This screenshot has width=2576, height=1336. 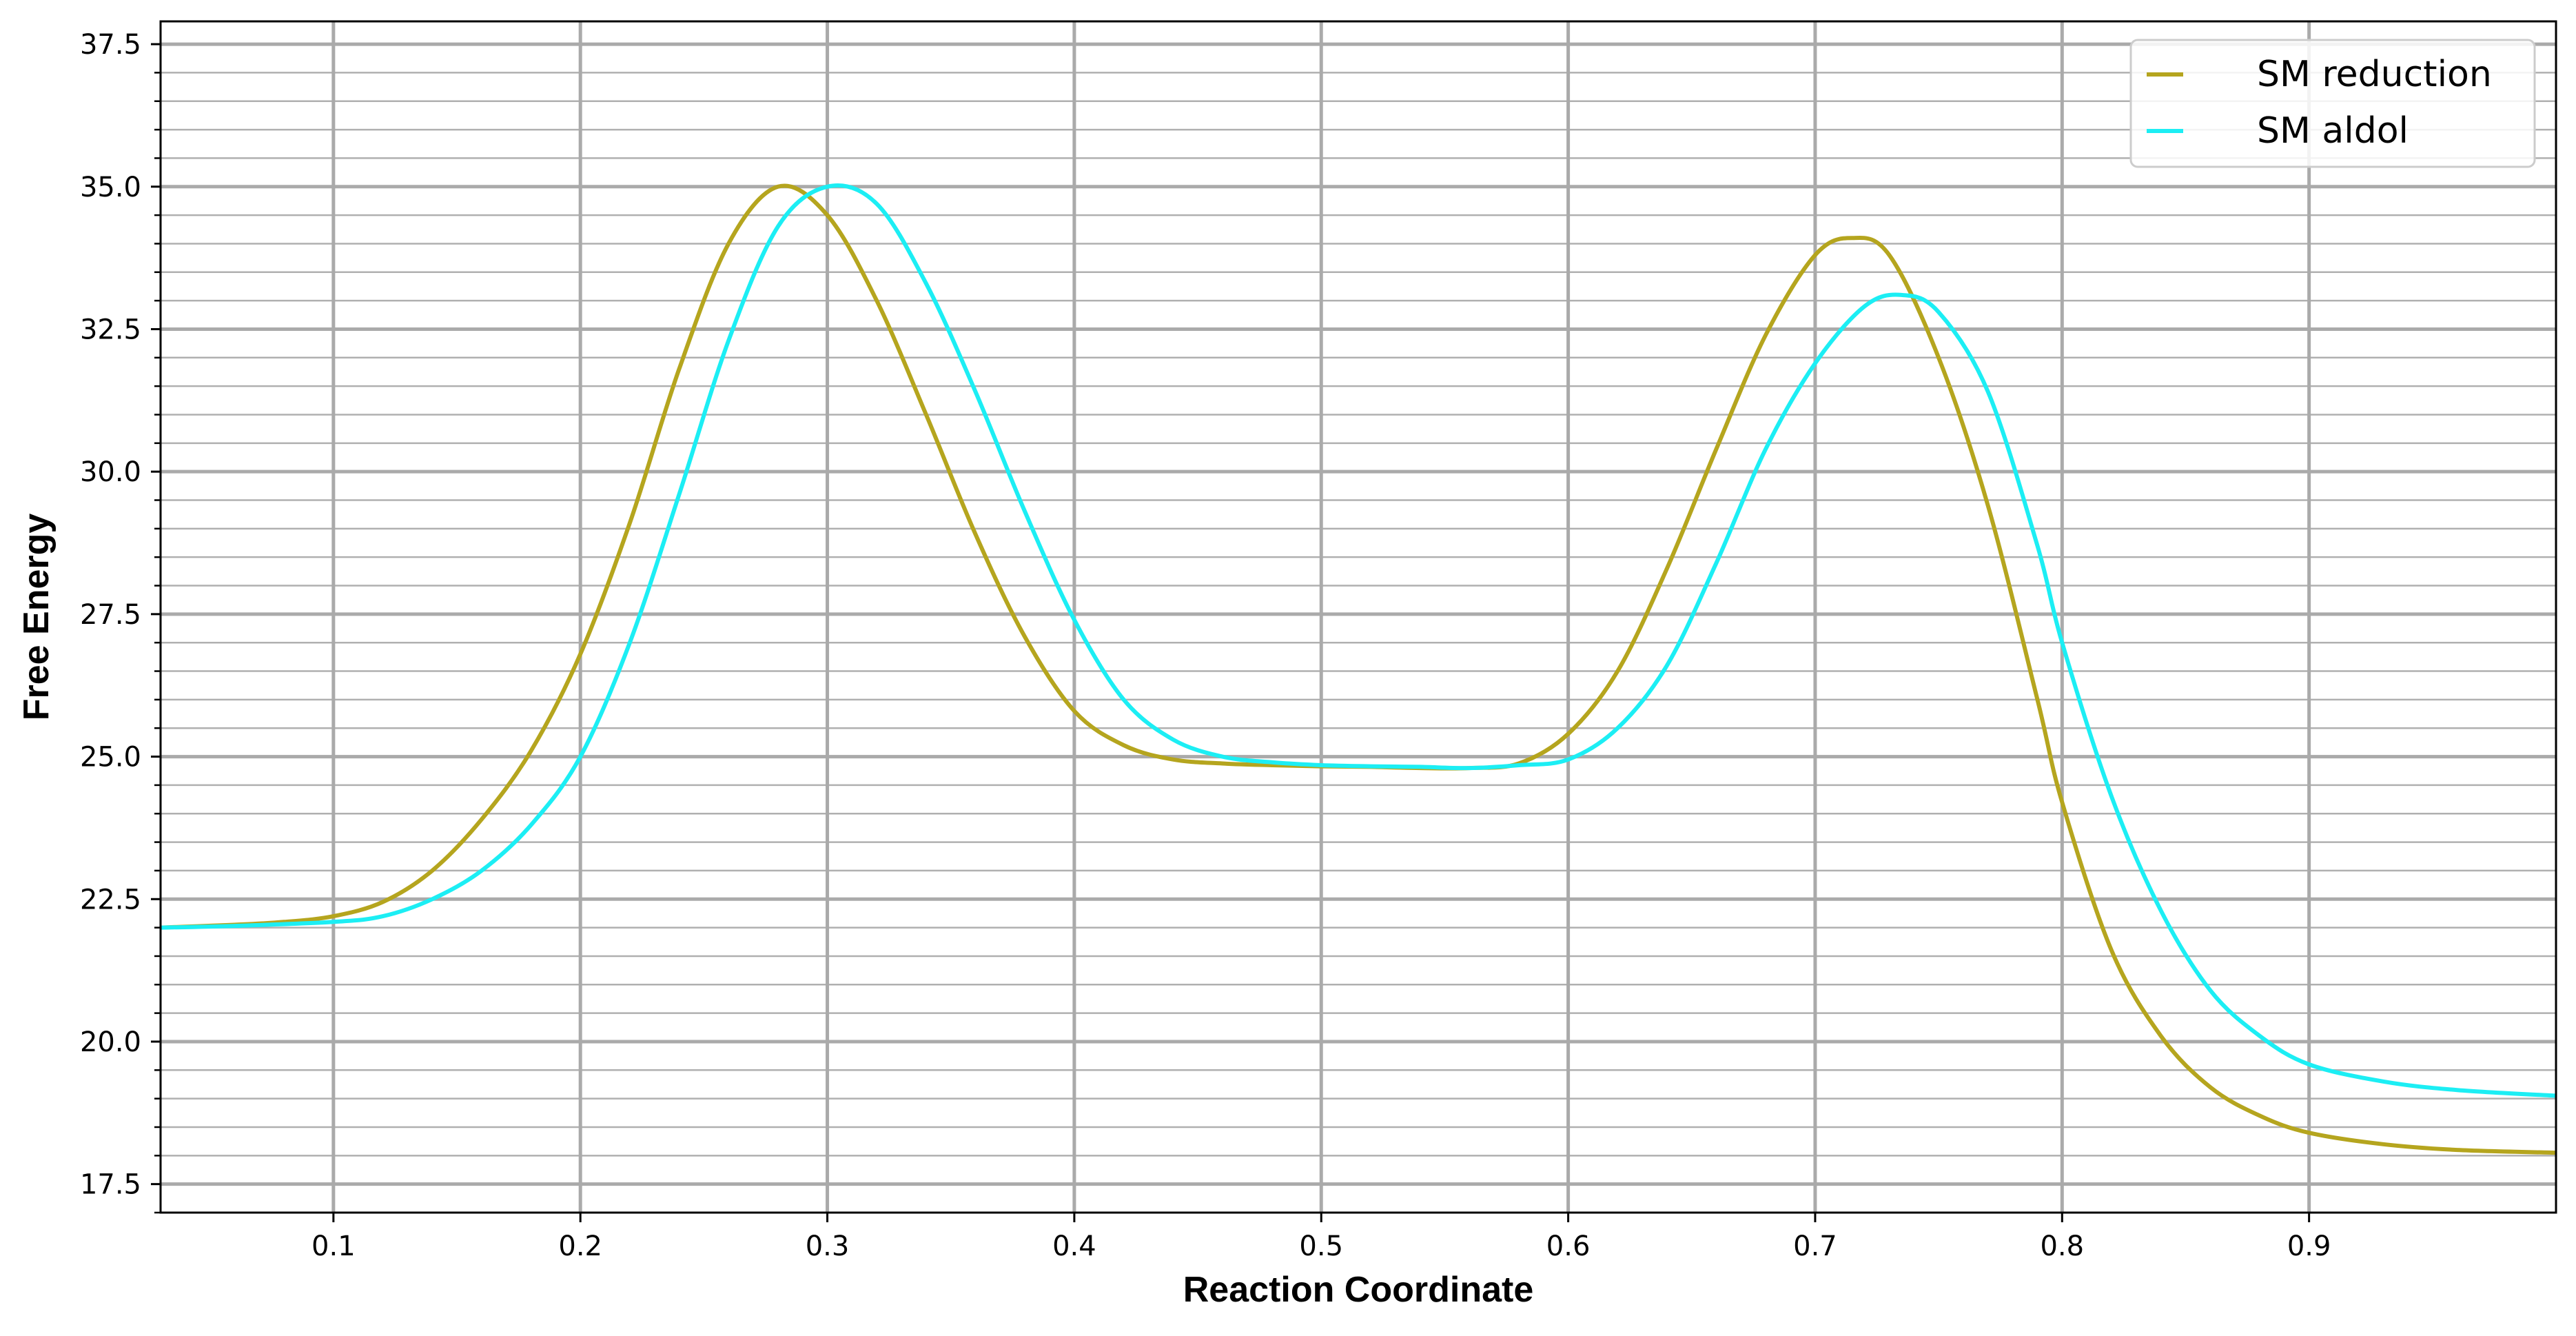 What do you see at coordinates (110, 329) in the screenshot?
I see `y-tick-label: 32.5` at bounding box center [110, 329].